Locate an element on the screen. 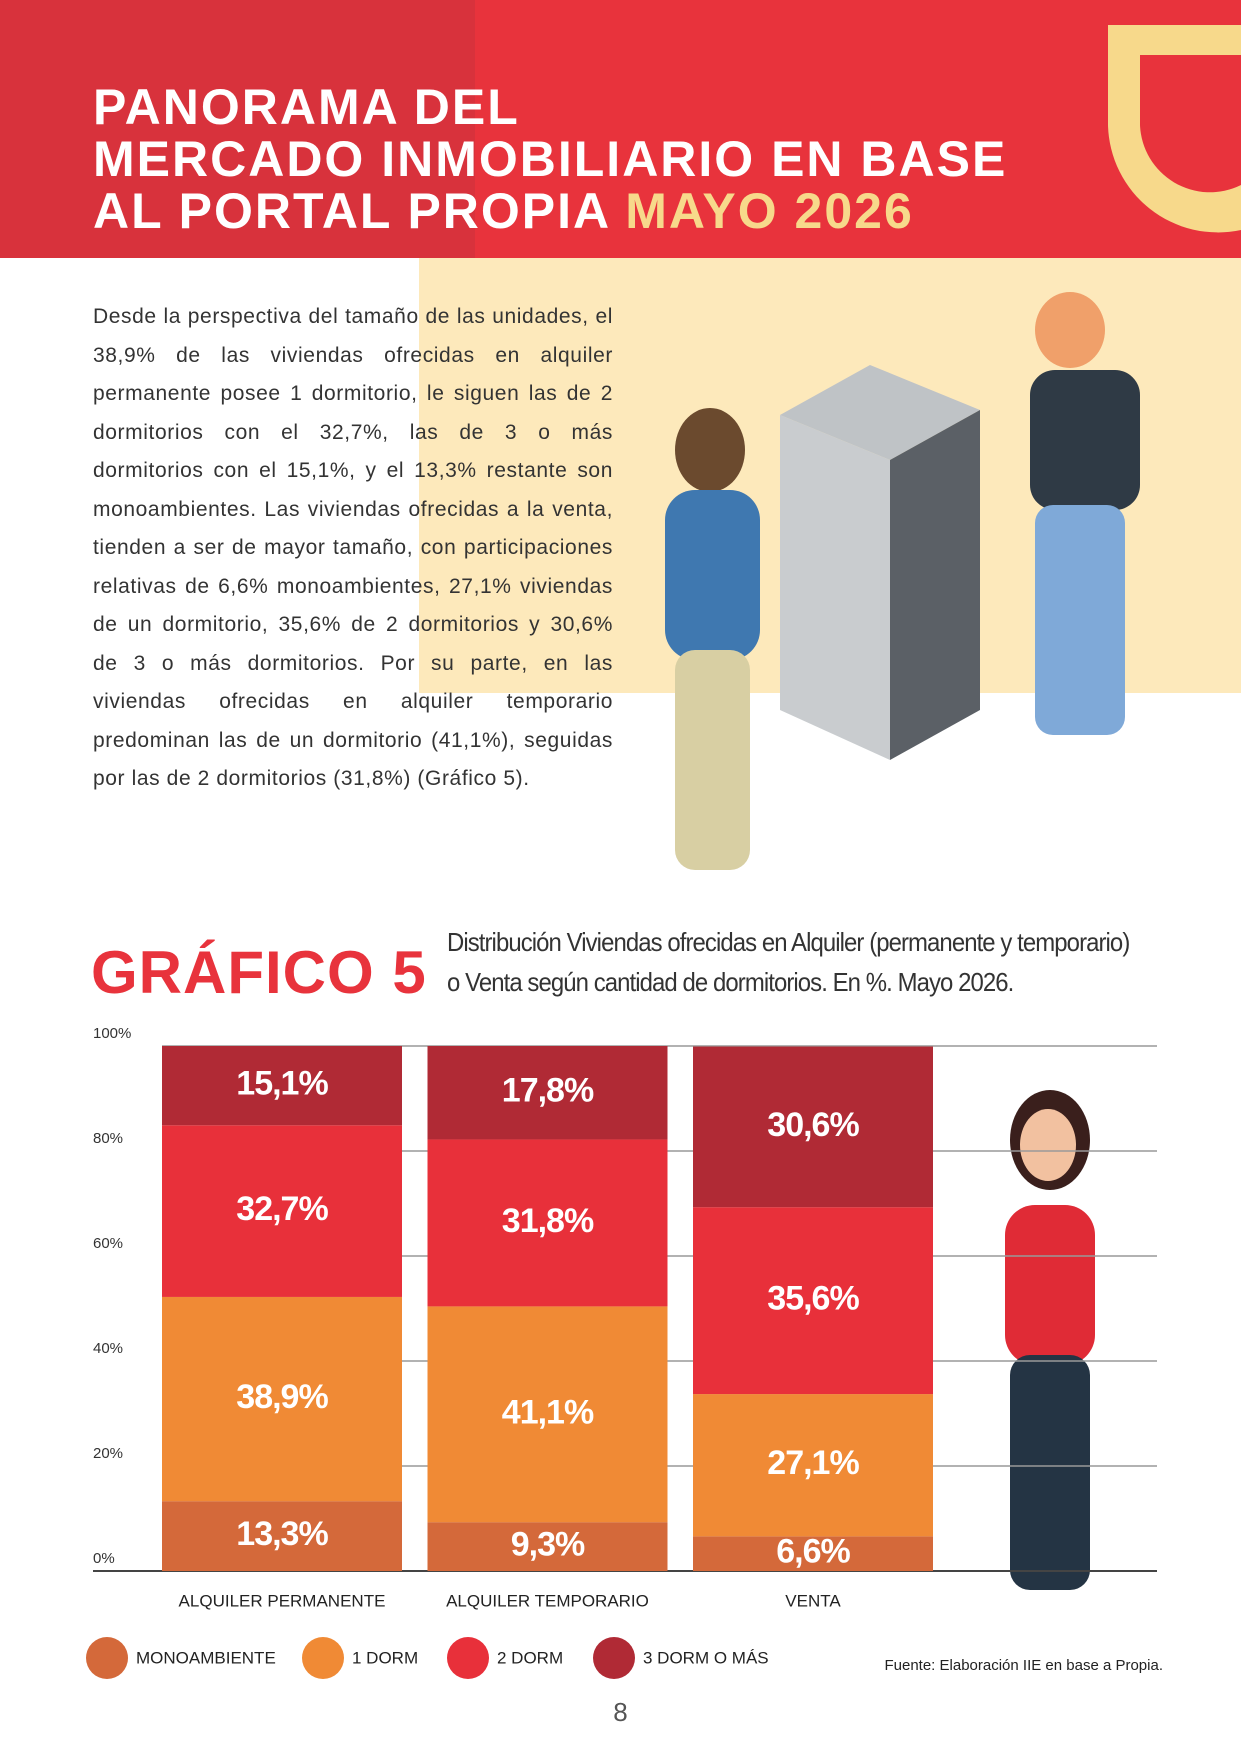 This screenshot has height=1754, width=1241. value-label: 41,1% is located at coordinates (548, 1412).